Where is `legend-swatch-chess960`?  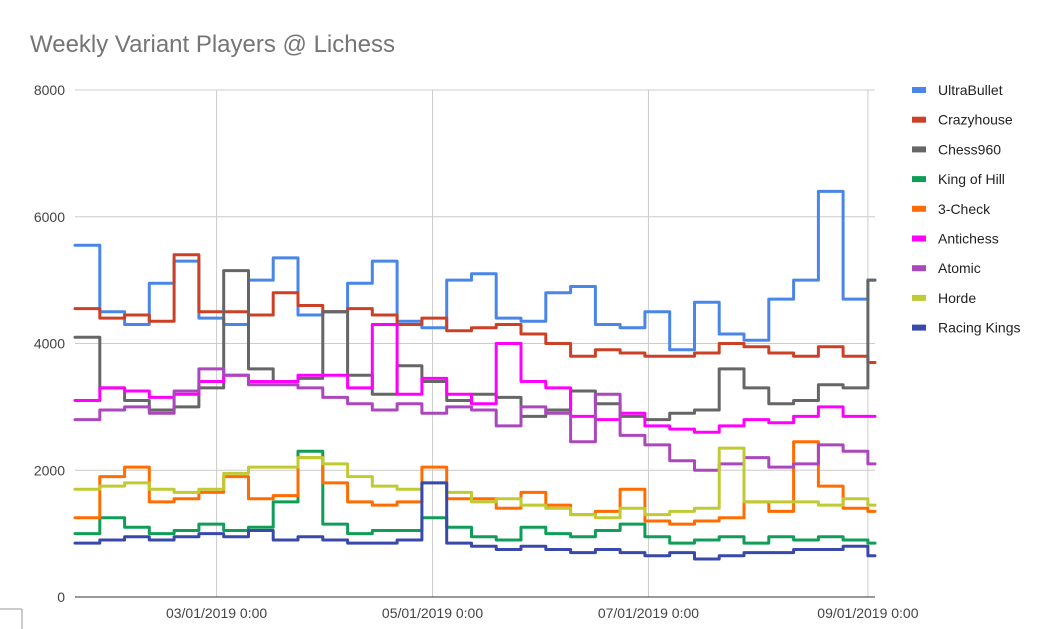
legend-swatch-chess960 is located at coordinates (919, 149).